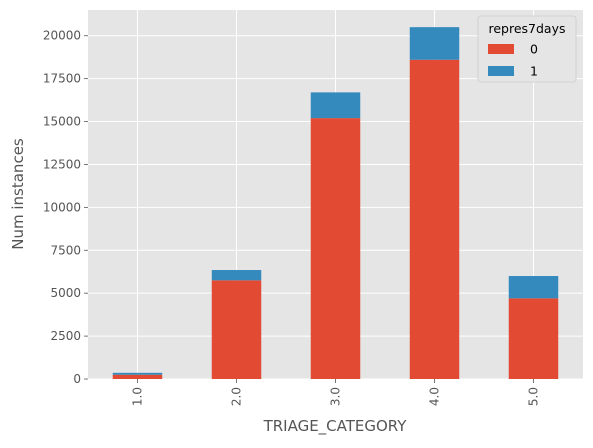 The image size is (593, 448). I want to click on y-axis-label: Num instances, so click(18, 194).